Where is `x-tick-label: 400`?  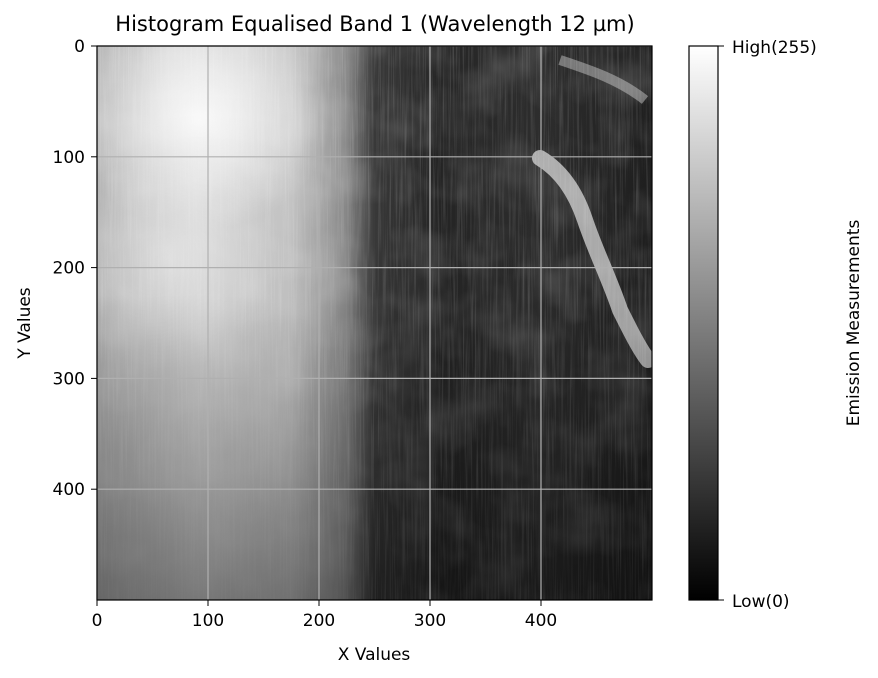
x-tick-label: 400 is located at coordinates (541, 621).